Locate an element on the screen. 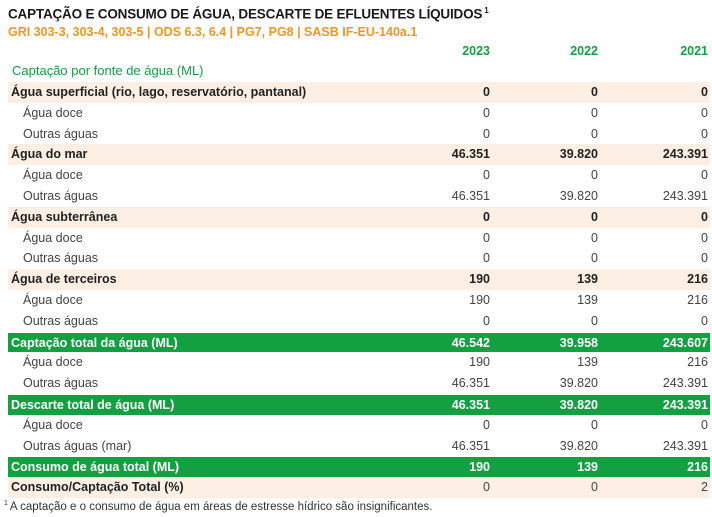 This screenshot has width=712, height=517. row-label: Captação total da água (ML) is located at coordinates (94, 342).